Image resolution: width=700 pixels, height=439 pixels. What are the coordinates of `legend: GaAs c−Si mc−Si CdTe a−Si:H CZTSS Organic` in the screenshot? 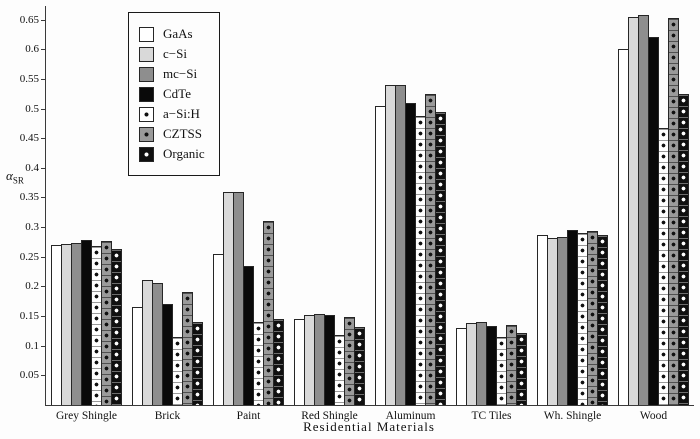 It's located at (174, 94).